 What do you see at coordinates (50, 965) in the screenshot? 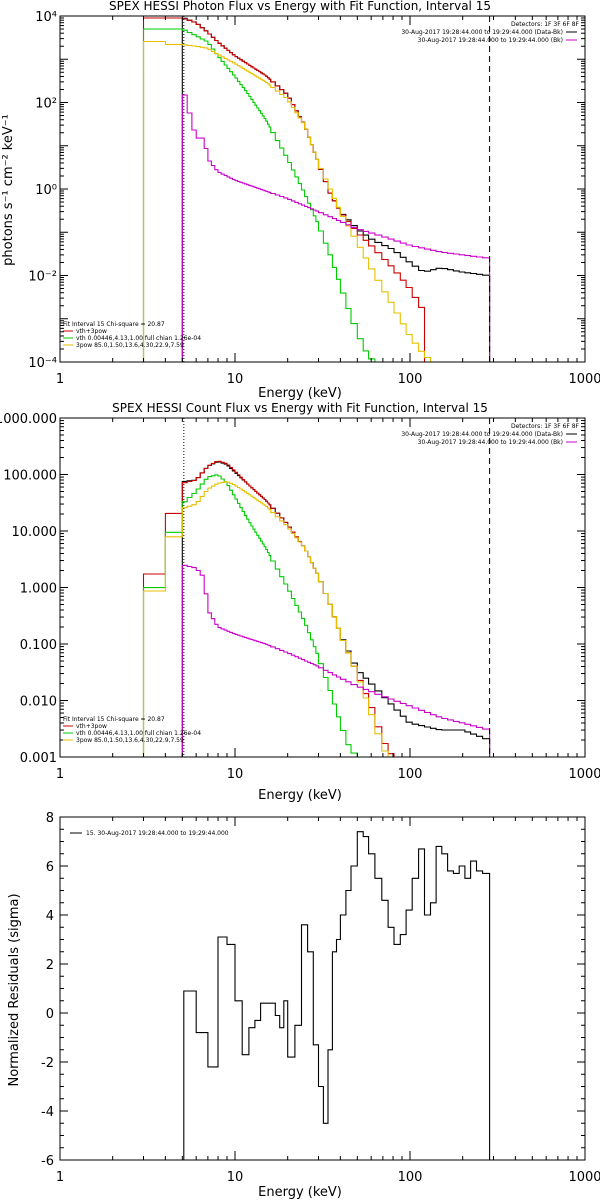
I see `y-tick-label: 2` at bounding box center [50, 965].